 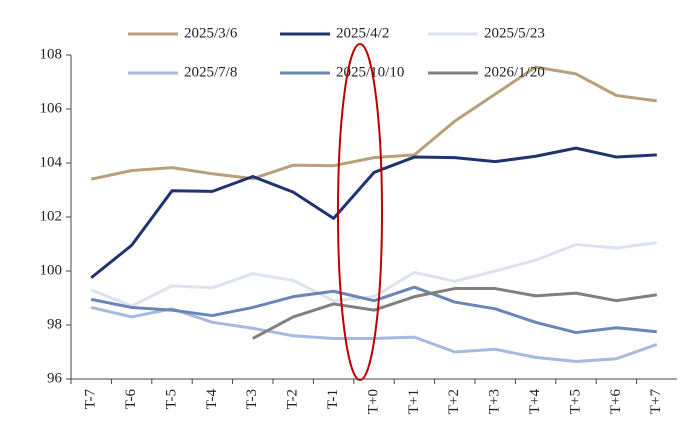 I want to click on y-tick-label: 96, so click(x=55, y=378).